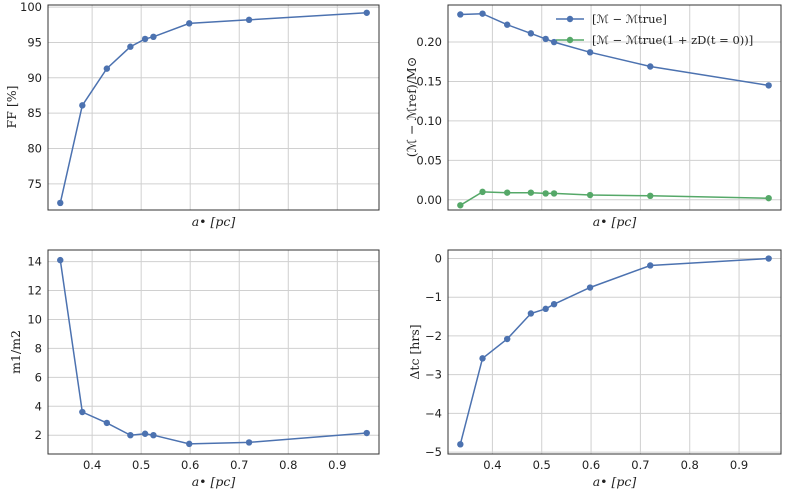  Describe the element at coordinates (34, 291) in the screenshot. I see `y-tick-label: 12` at that location.